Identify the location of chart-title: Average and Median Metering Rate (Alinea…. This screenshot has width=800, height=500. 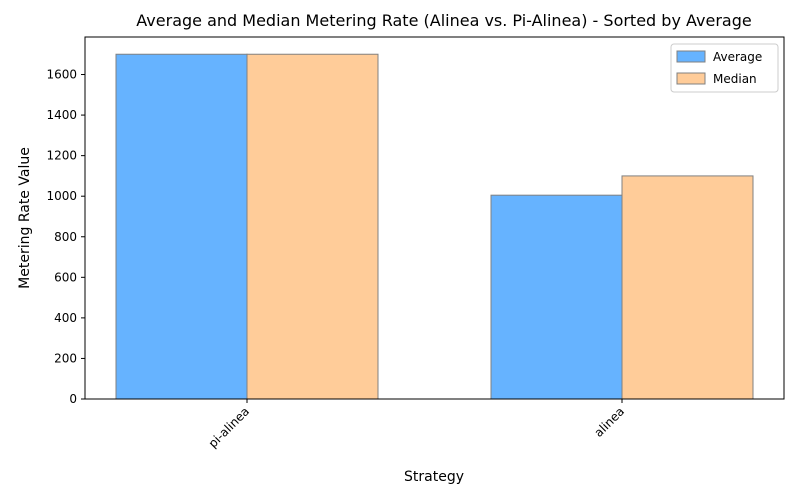
(443, 20).